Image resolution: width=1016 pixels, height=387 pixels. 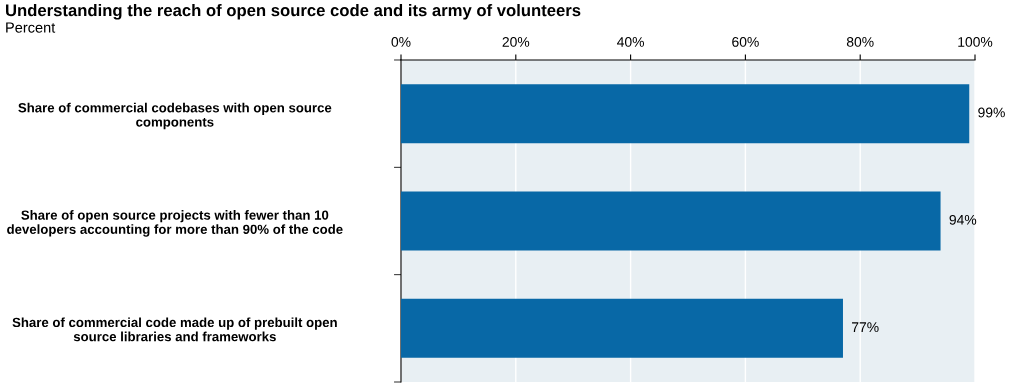 What do you see at coordinates (631, 42) in the screenshot?
I see `x-tick-label: 40%` at bounding box center [631, 42].